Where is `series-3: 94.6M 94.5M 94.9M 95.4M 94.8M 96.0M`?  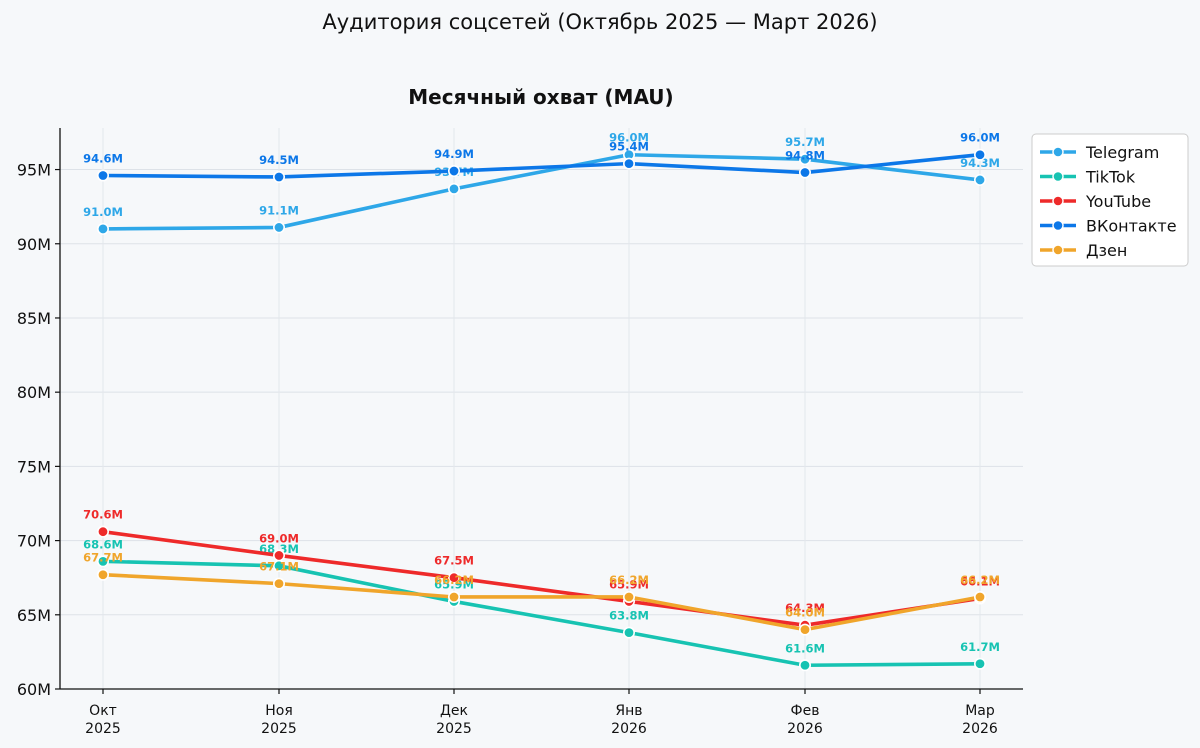
series-3: 94.6M 94.5M 94.9M 95.4M 94.8M 96.0M is located at coordinates (541, 157).